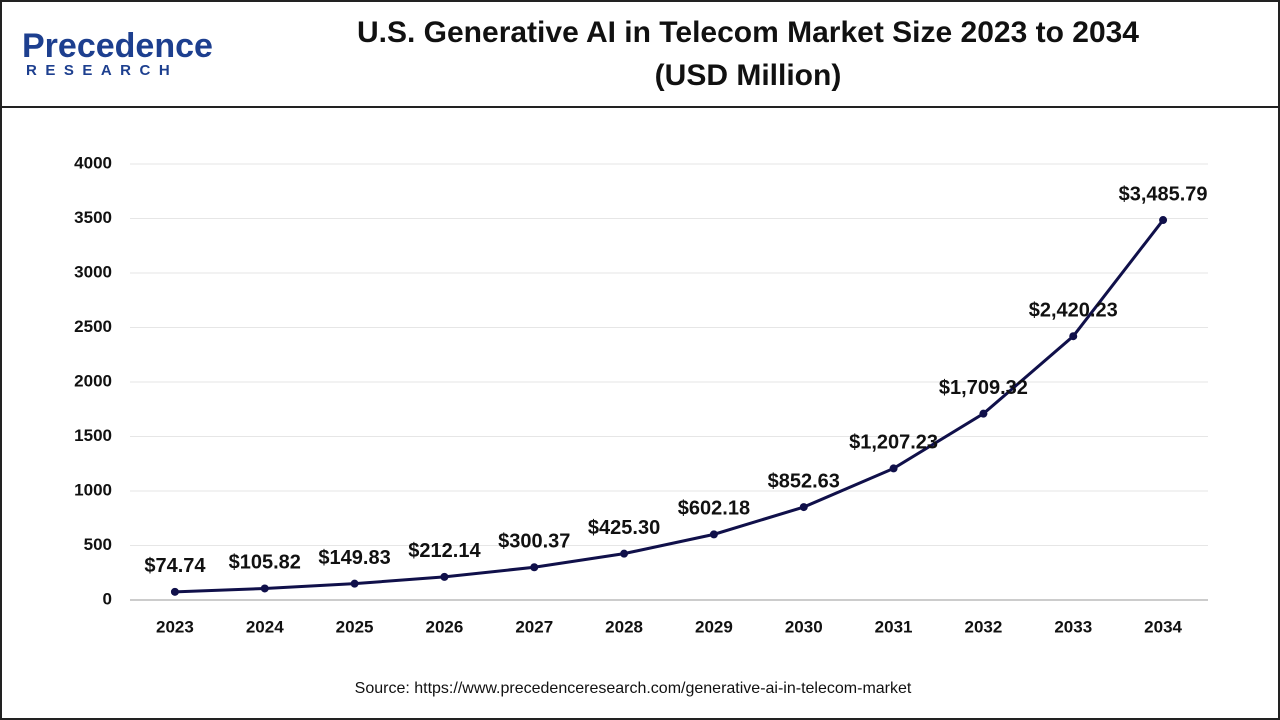  I want to click on value-label: $2,420.23, so click(1073, 310).